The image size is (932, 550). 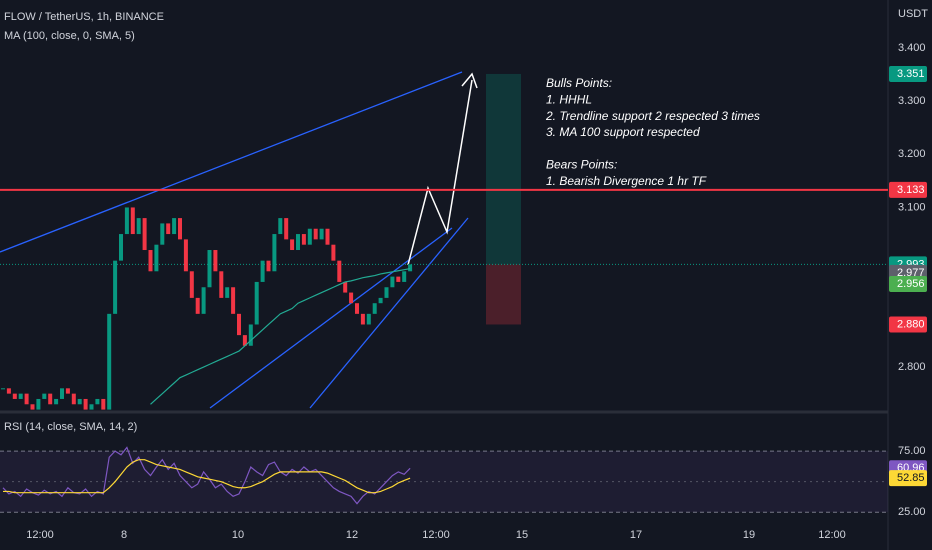 What do you see at coordinates (280, 336) in the screenshot?
I see `ma-line` at bounding box center [280, 336].